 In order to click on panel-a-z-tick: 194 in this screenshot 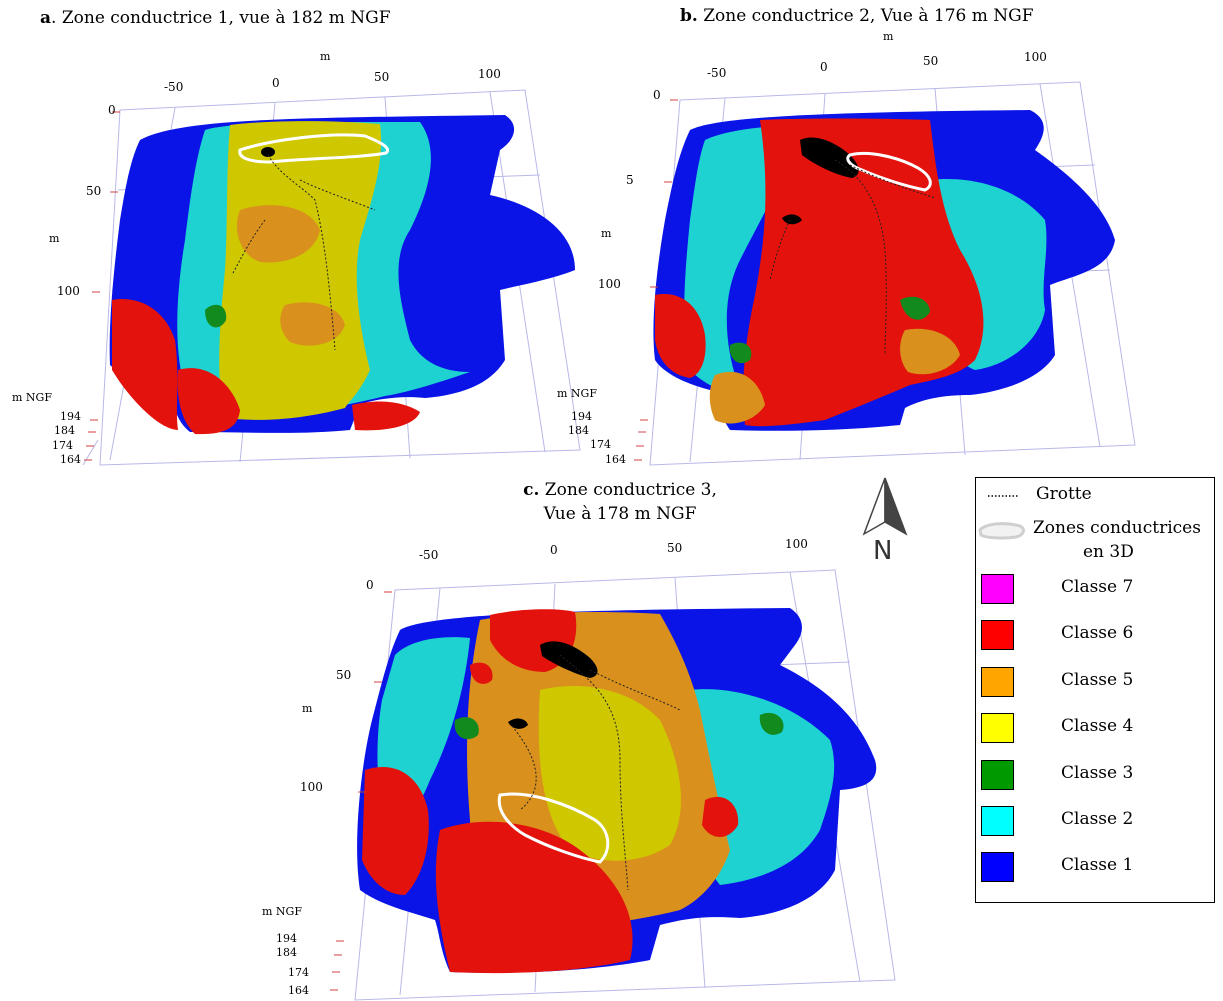, I will do `click(70, 416)`.